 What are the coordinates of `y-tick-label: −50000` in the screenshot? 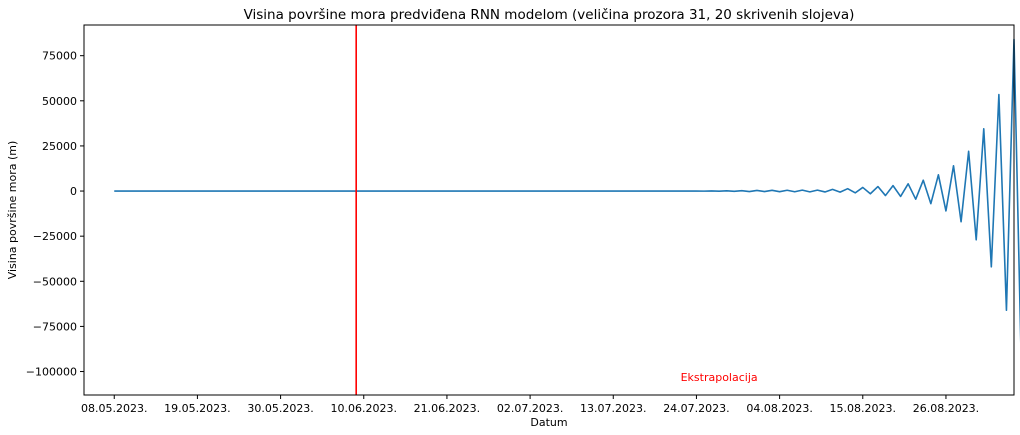 It's located at (55, 281).